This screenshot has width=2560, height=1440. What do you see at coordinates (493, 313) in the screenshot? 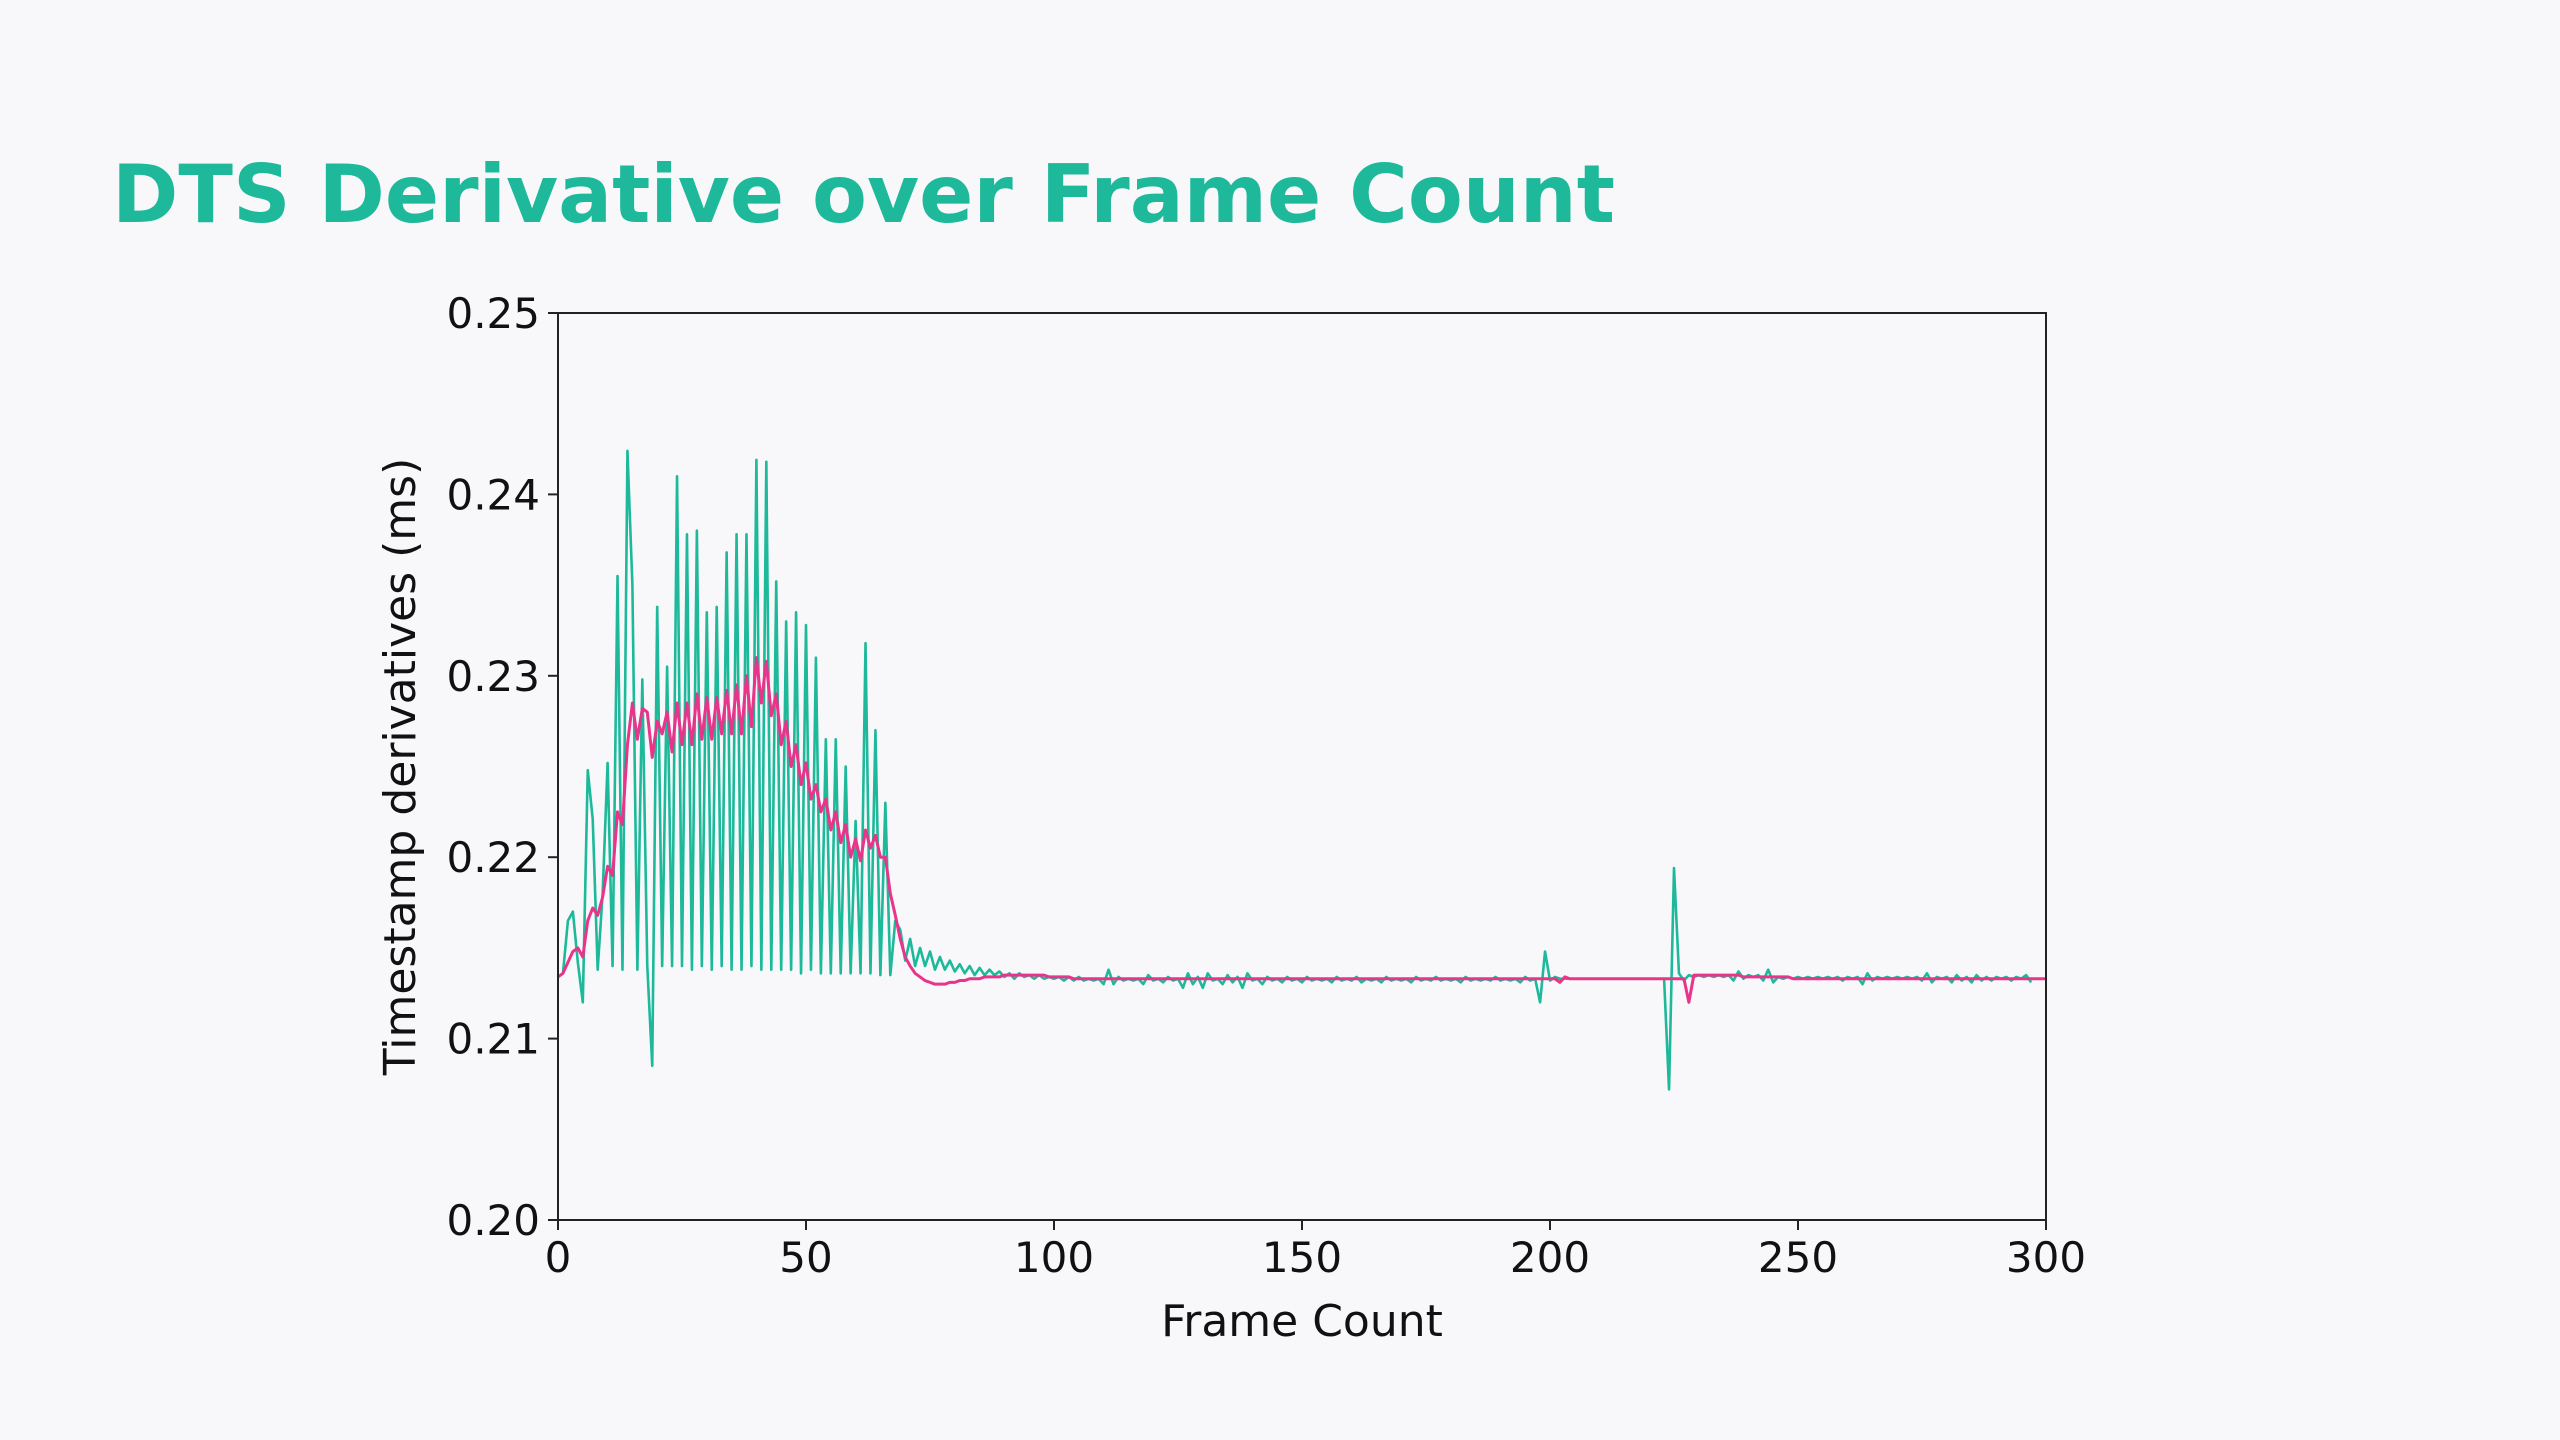
I see `y-tick-label: 0.25` at bounding box center [493, 313].